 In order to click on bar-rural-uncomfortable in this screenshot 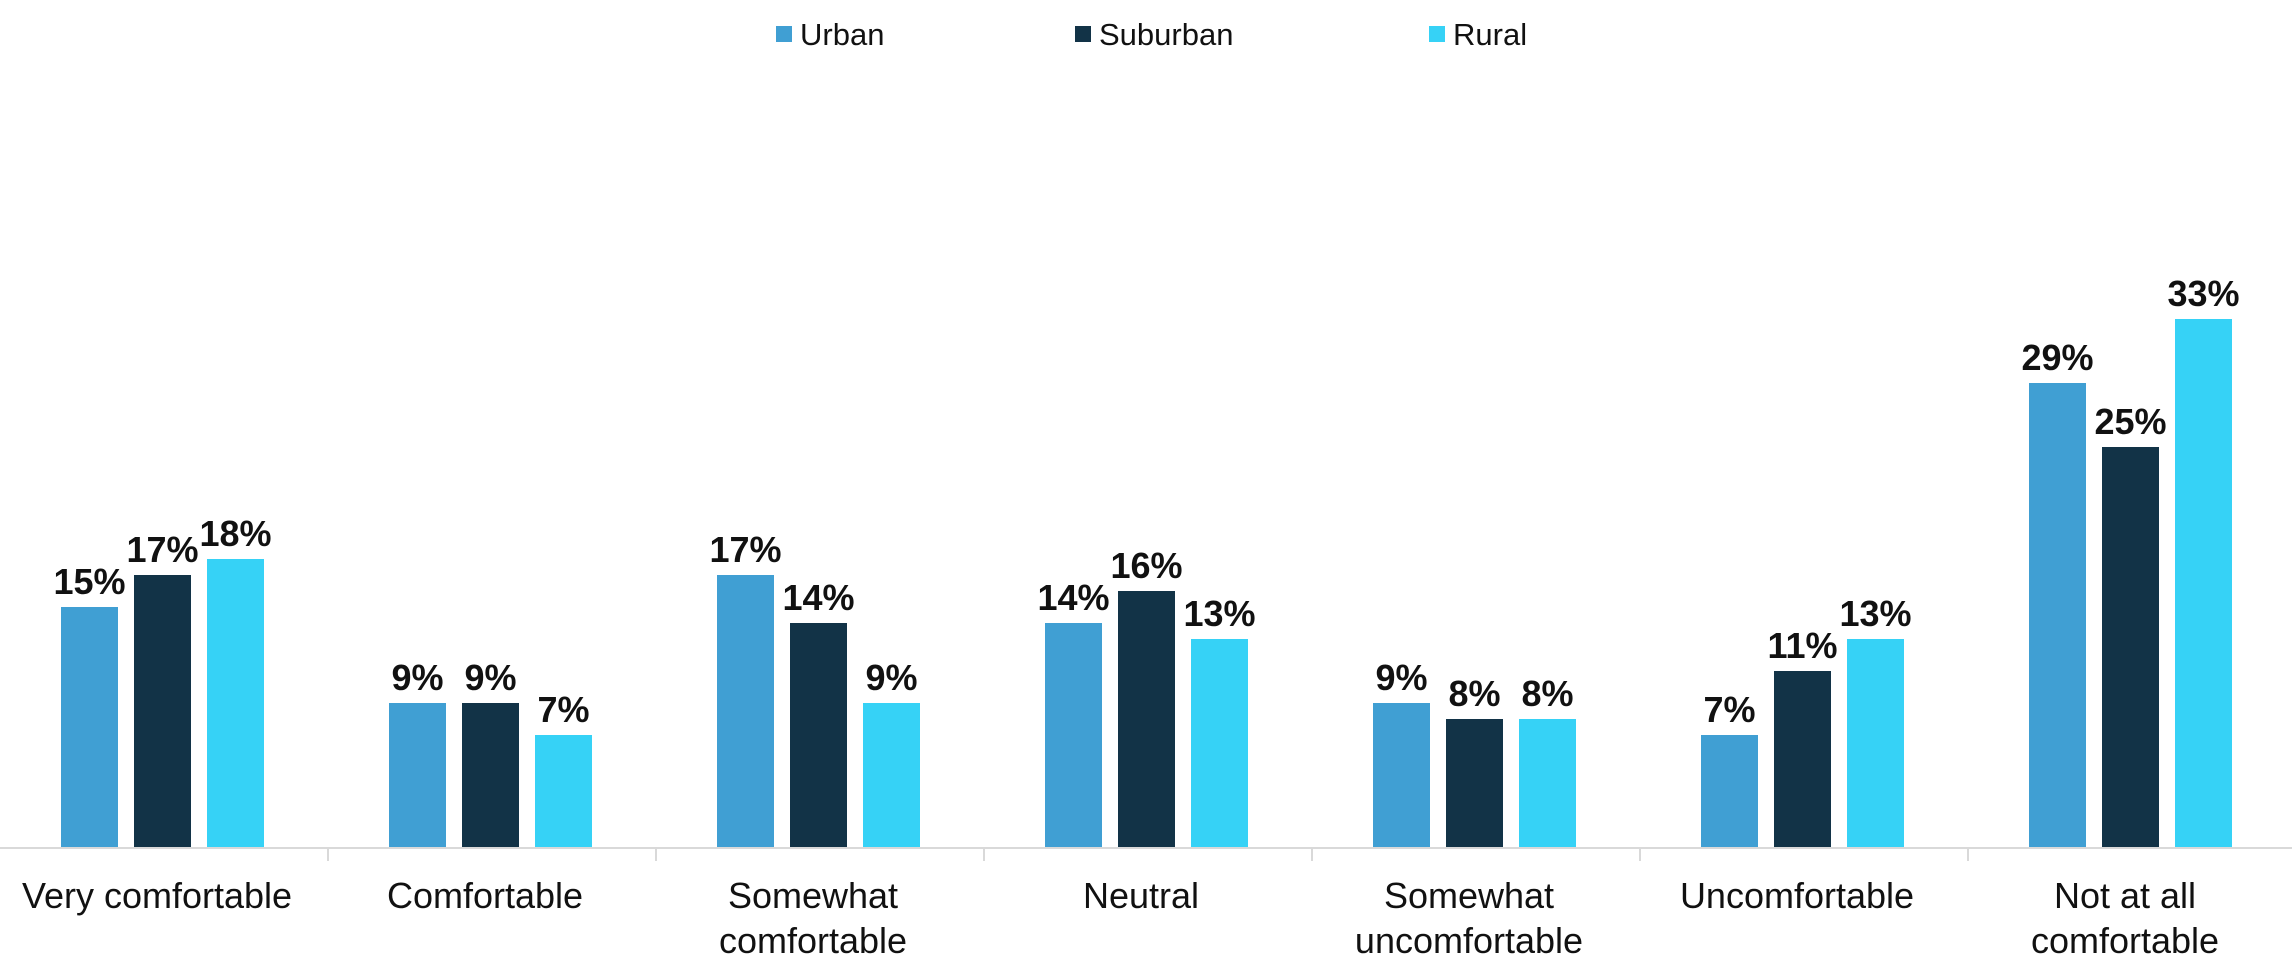, I will do `click(1875, 743)`.